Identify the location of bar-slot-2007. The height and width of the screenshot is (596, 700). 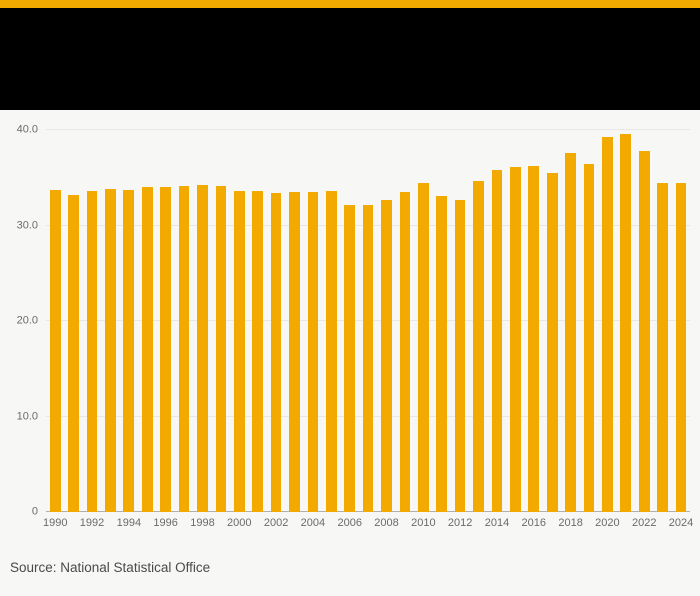
(368, 321).